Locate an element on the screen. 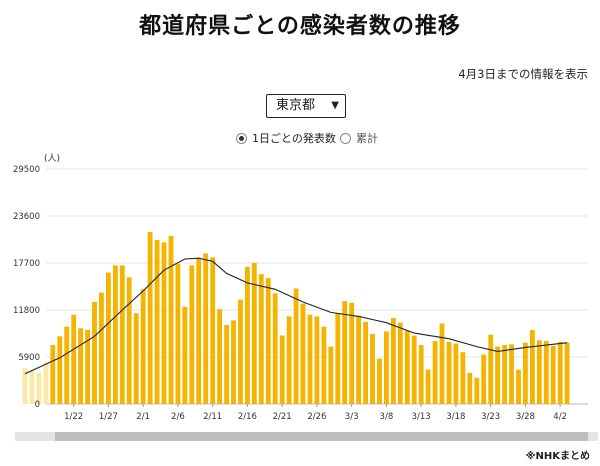 This screenshot has width=600, height=466. source-note: ※NHKまとめ is located at coordinates (557, 456).